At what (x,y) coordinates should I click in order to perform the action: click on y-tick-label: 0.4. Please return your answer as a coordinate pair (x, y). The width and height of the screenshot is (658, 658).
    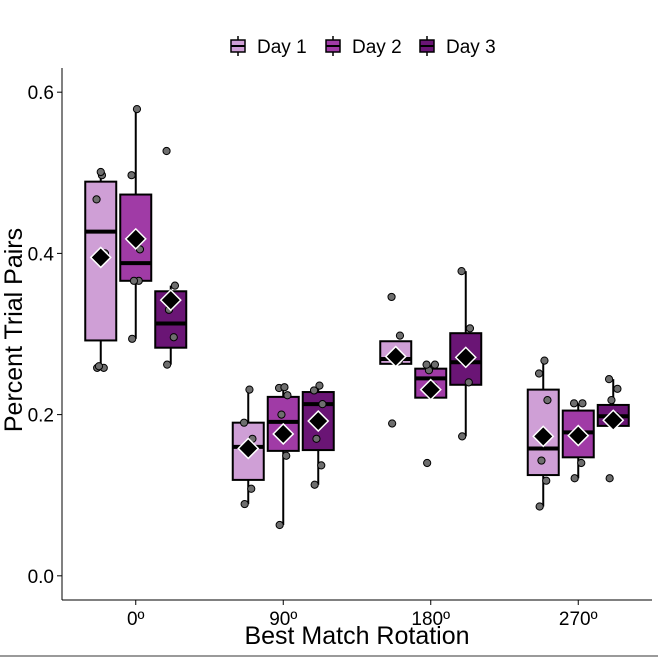
    Looking at the image, I should click on (41, 254).